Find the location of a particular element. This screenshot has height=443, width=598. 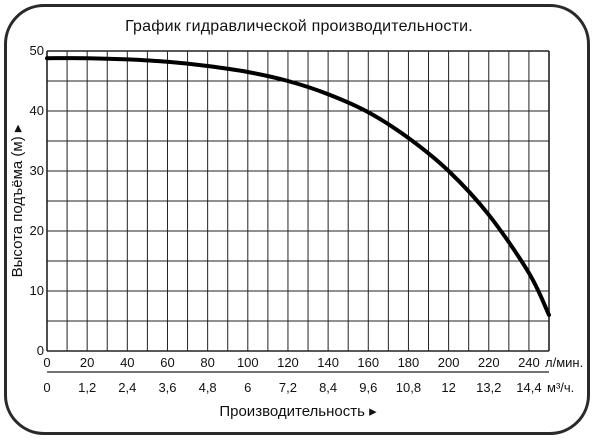

x-tick-label-primary: 220 is located at coordinates (489, 362).